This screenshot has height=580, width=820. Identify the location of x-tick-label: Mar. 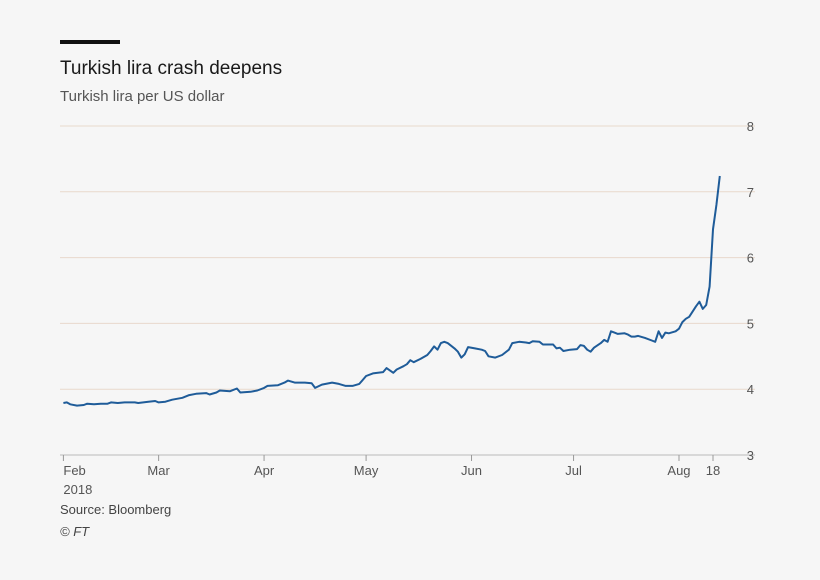
(158, 470).